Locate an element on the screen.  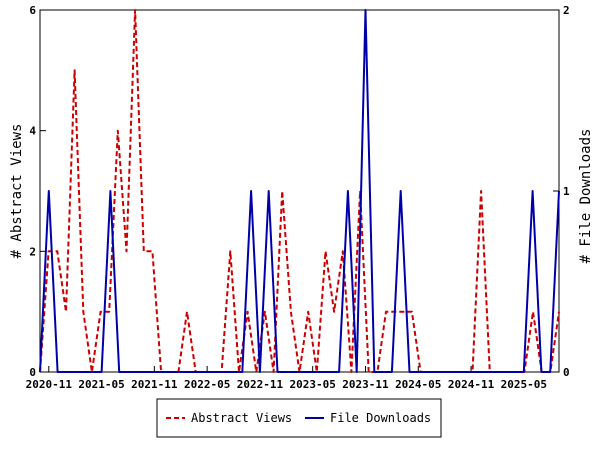
x-tick-label: 2024-11 is located at coordinates (471, 384).